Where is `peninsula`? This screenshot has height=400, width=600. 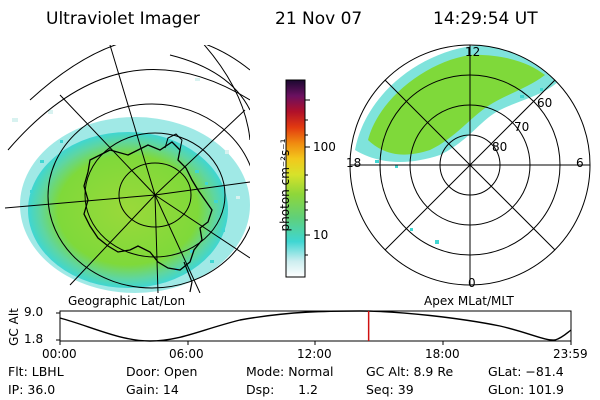 peninsula is located at coordinates (188, 277).